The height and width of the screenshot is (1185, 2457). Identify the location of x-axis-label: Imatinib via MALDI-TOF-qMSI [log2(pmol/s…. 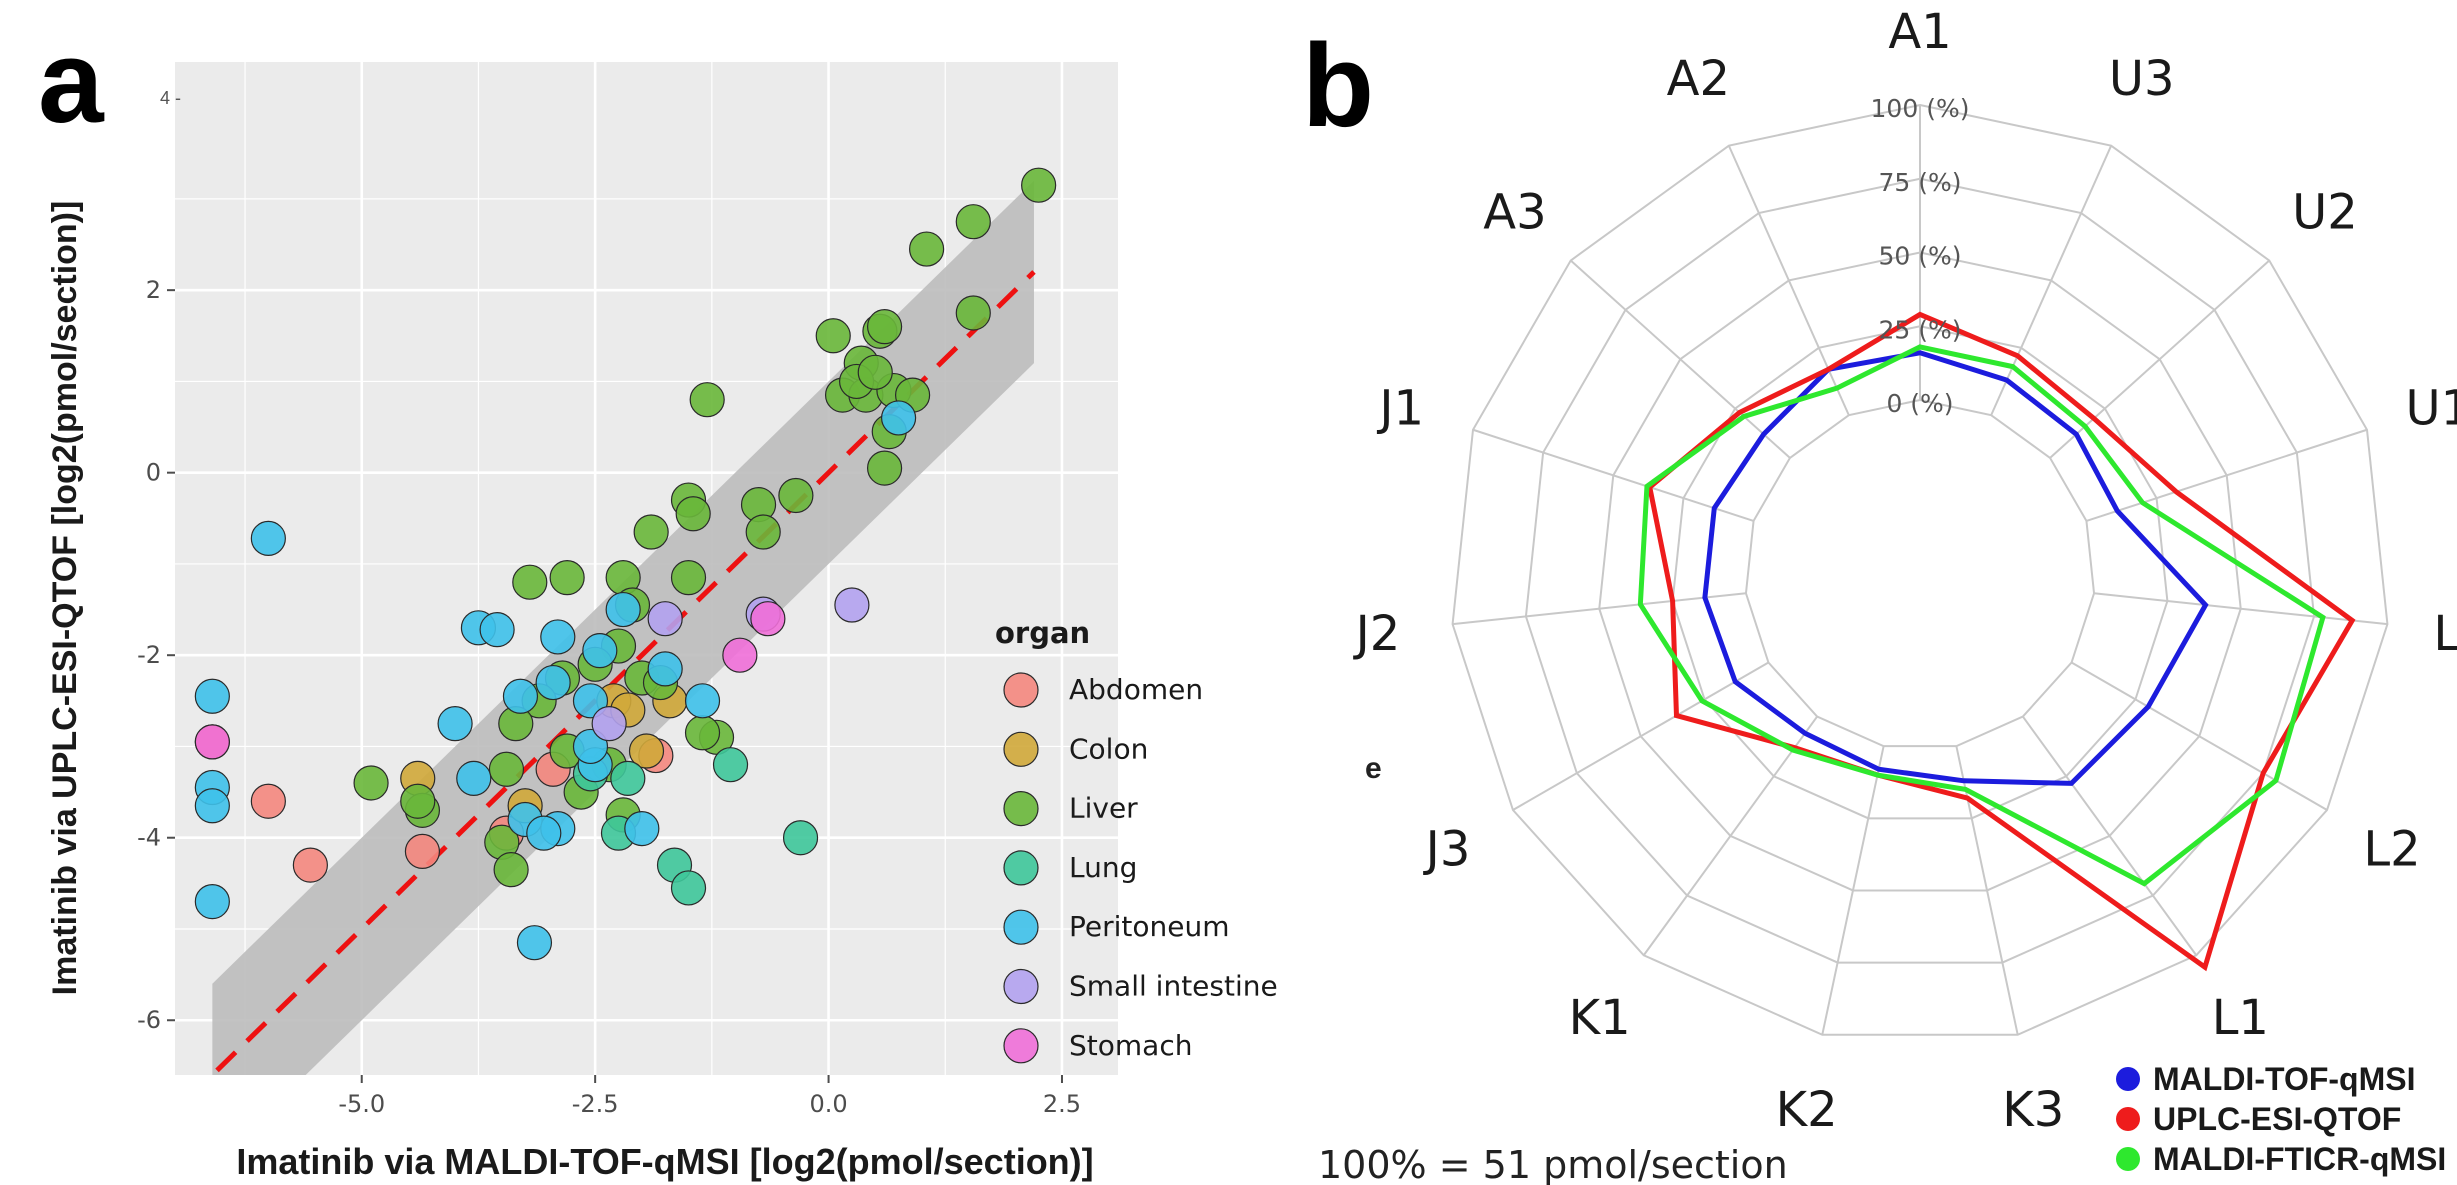
(664, 1161).